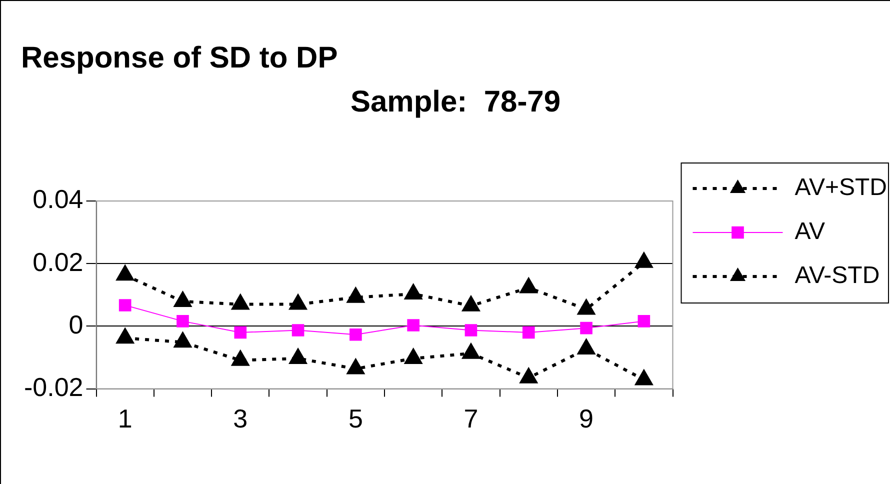 The image size is (890, 484). Describe the element at coordinates (240, 419) in the screenshot. I see `x-tick-label: 3` at that location.